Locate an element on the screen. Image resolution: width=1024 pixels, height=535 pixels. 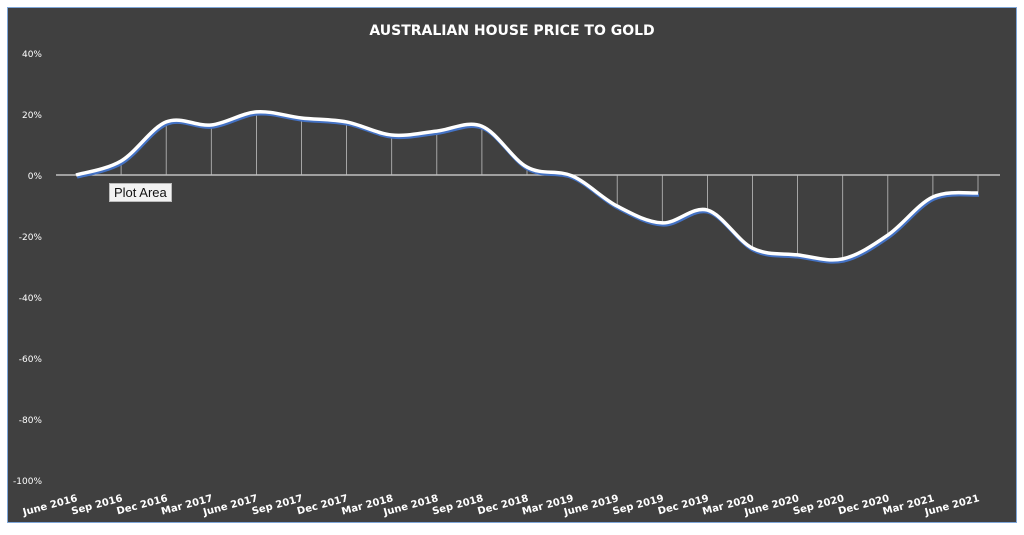
x-tick-label: Sep 2016 is located at coordinates (97, 505).